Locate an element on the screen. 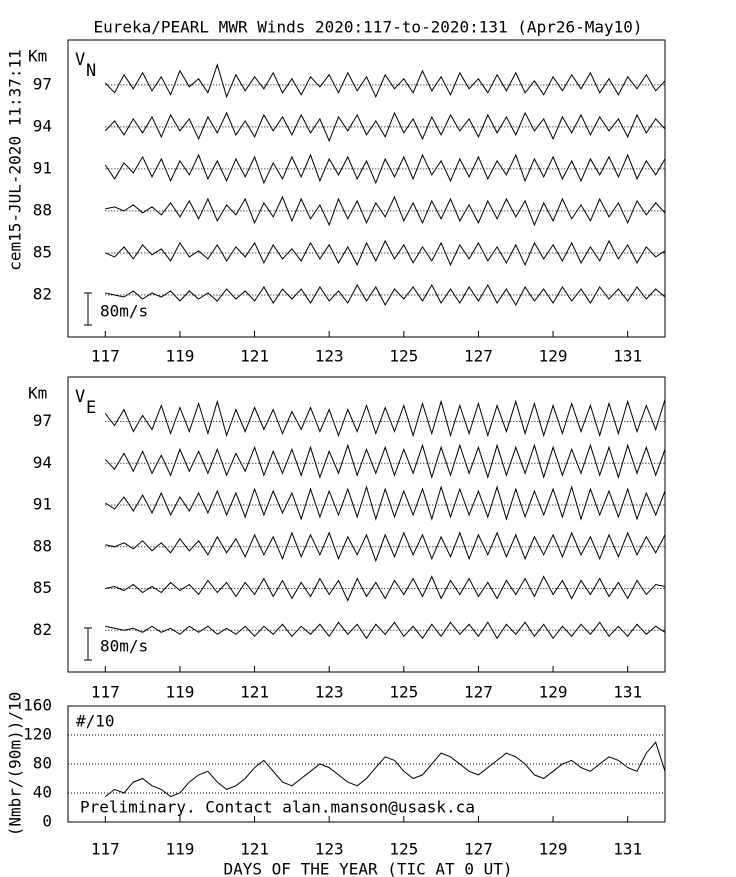  y-tick-label: 120 is located at coordinates (37, 734).